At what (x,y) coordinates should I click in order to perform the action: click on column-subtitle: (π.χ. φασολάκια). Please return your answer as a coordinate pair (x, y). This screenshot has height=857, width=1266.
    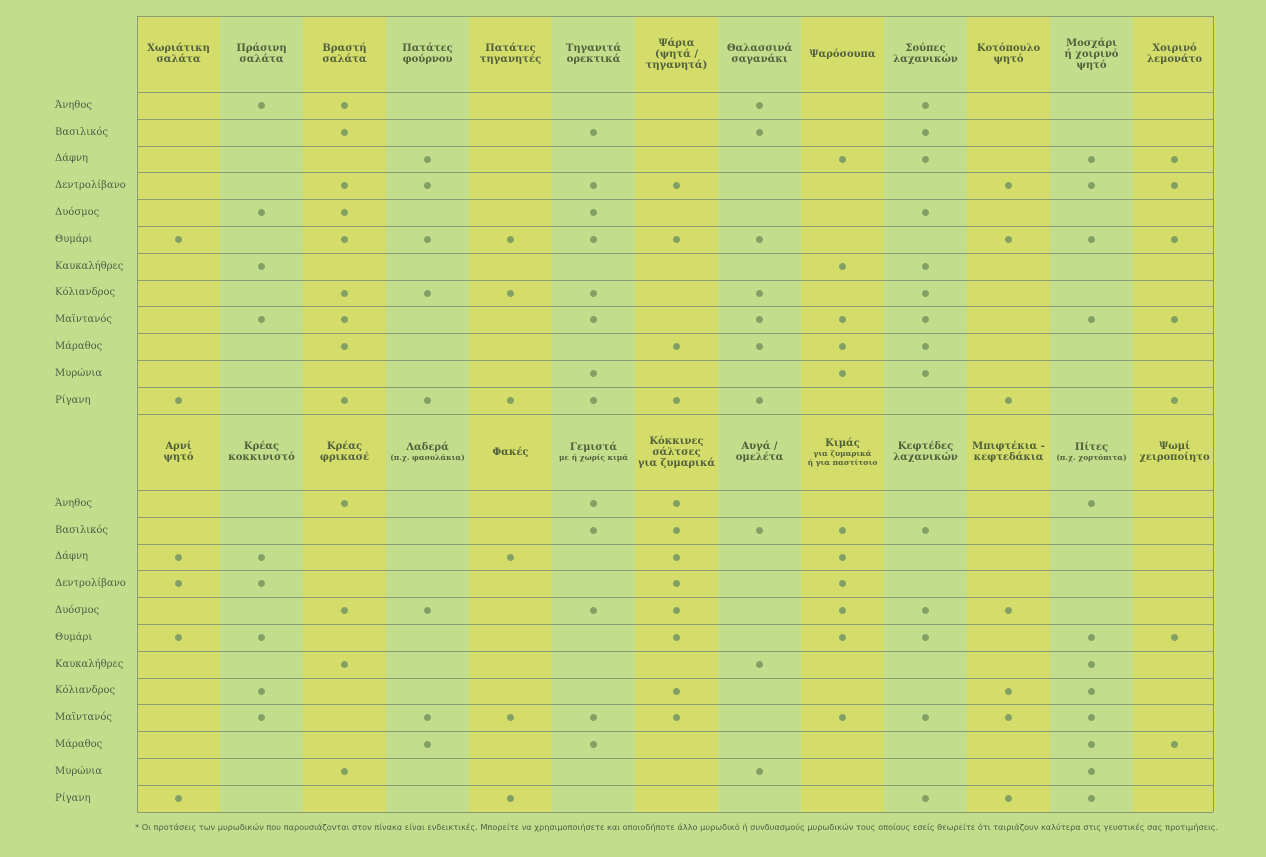
    Looking at the image, I should click on (427, 457).